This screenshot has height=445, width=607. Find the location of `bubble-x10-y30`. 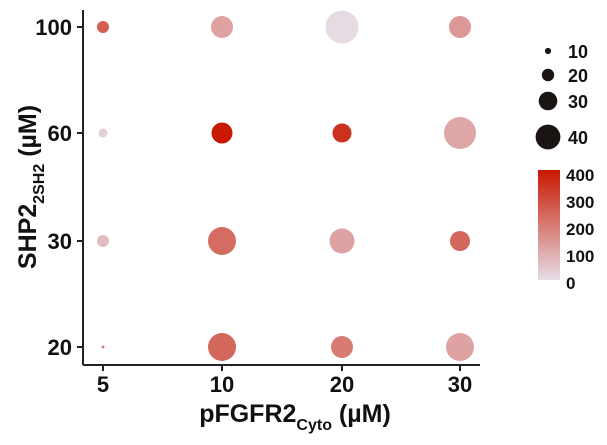

bubble-x10-y30 is located at coordinates (222, 241).